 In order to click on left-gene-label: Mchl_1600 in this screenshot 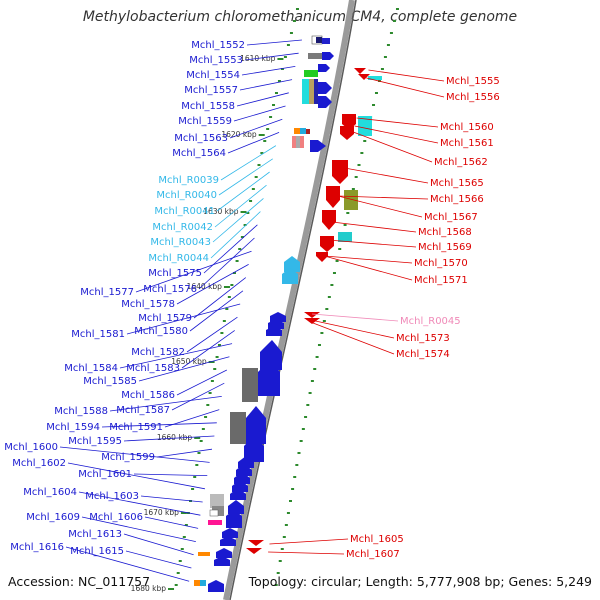, I will do `click(31, 447)`.